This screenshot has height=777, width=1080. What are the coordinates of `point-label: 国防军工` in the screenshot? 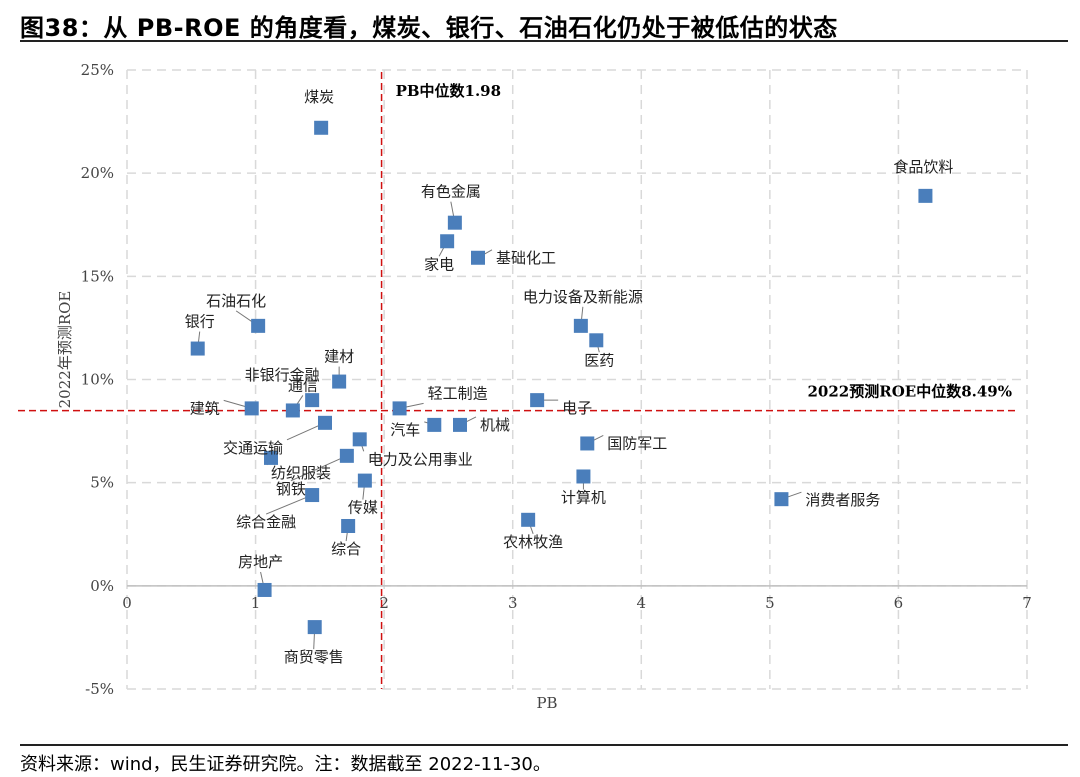 It's located at (637, 443).